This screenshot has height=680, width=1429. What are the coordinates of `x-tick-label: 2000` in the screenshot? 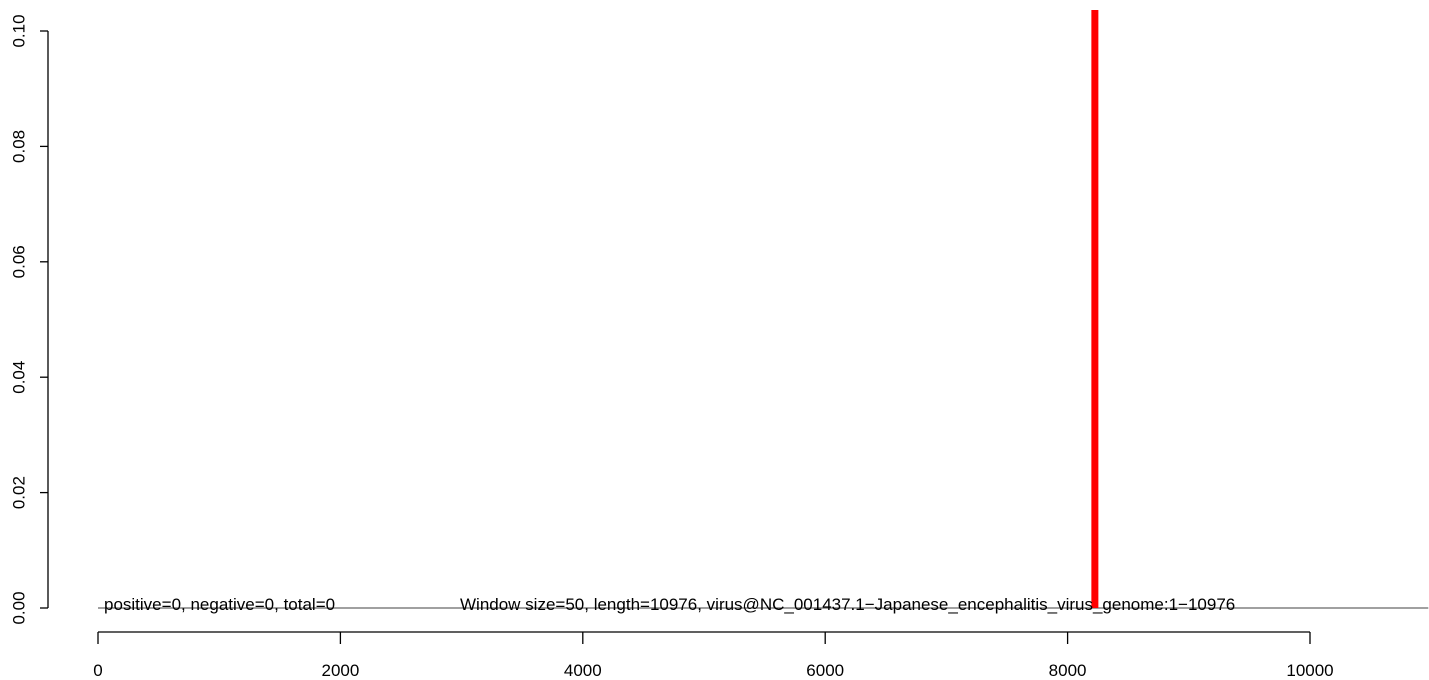 It's located at (340, 670).